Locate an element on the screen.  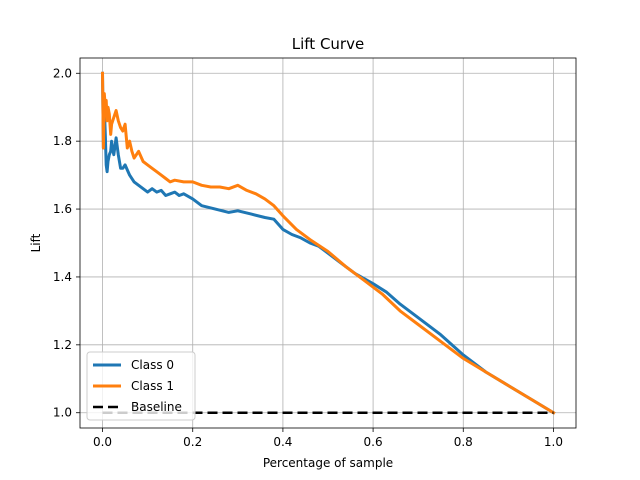
x-tick-label-3: 0.6 is located at coordinates (373, 442).